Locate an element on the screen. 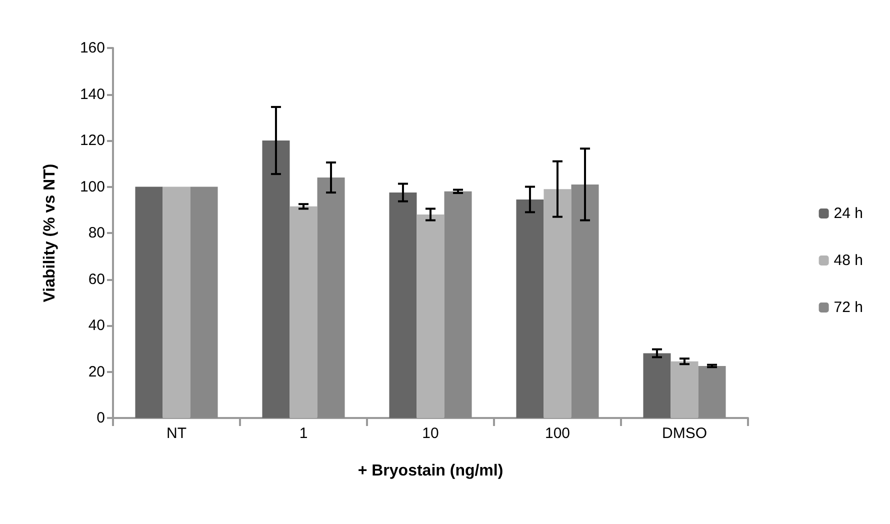  legend-label: 72 h is located at coordinates (849, 307).